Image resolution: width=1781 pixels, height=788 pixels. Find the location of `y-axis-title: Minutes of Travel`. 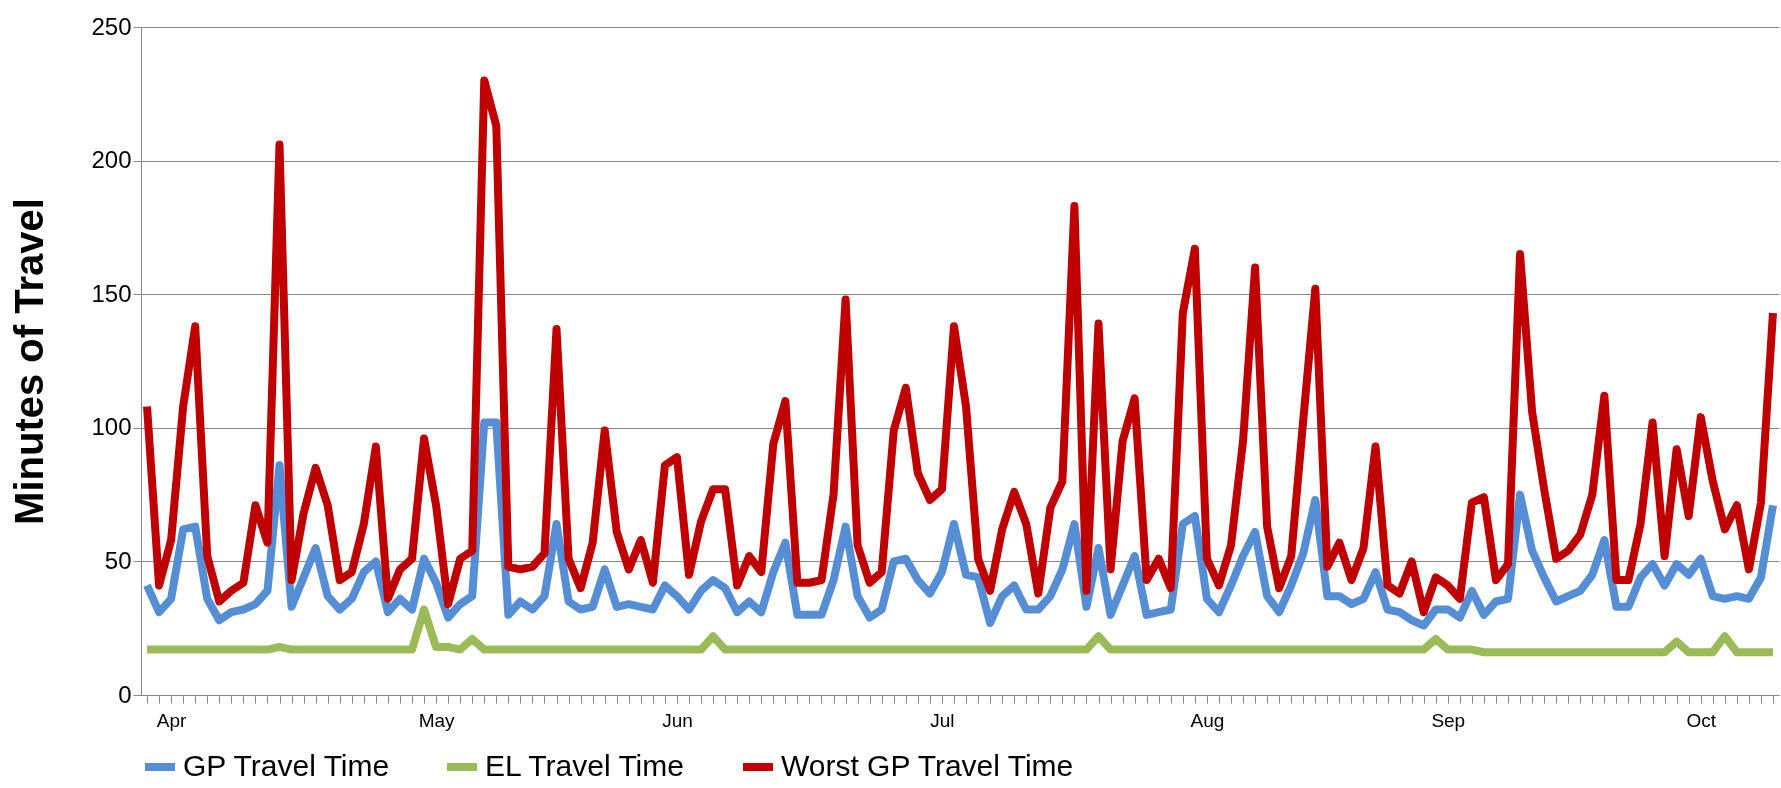

y-axis-title: Minutes of Travel is located at coordinates (29, 361).